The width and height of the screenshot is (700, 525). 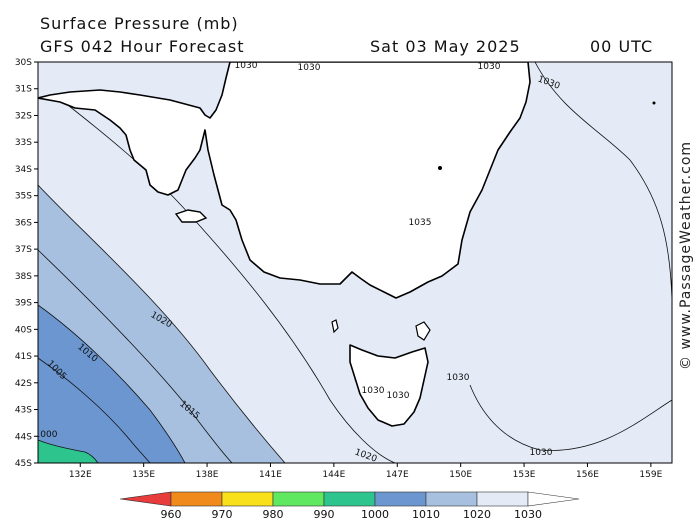 What do you see at coordinates (80, 475) in the screenshot?
I see `lon-tick-label: 132E` at bounding box center [80, 475].